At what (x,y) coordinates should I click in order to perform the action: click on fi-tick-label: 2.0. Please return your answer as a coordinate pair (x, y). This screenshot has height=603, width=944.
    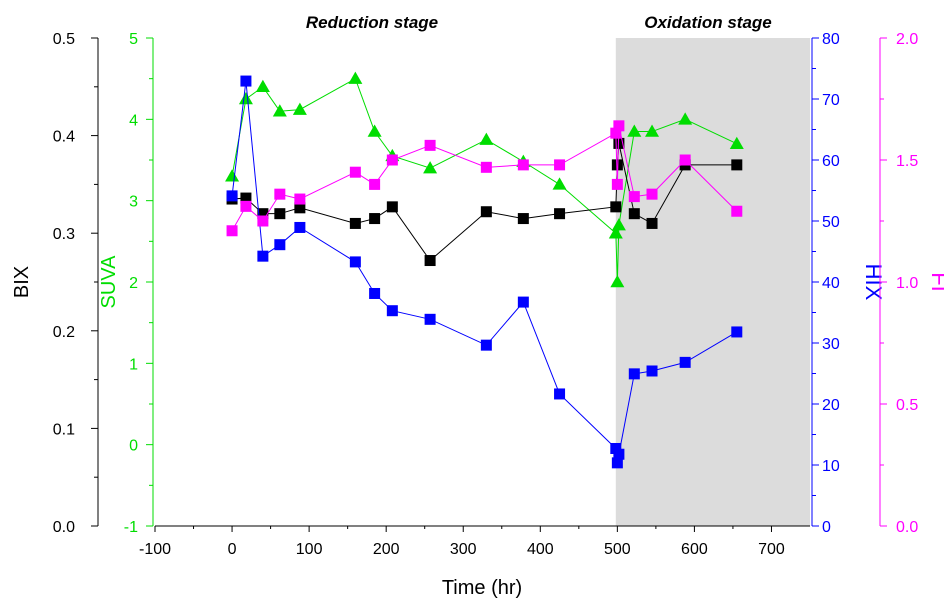
    Looking at the image, I should click on (907, 39).